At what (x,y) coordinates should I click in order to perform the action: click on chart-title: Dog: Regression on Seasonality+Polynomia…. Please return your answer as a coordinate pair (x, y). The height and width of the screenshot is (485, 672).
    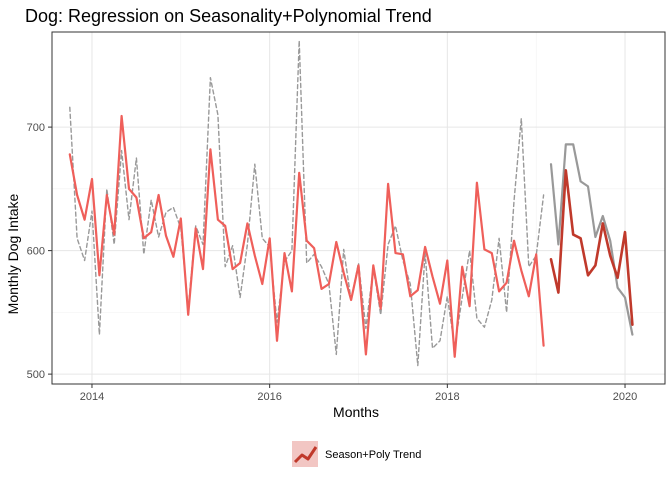
    Looking at the image, I should click on (228, 16).